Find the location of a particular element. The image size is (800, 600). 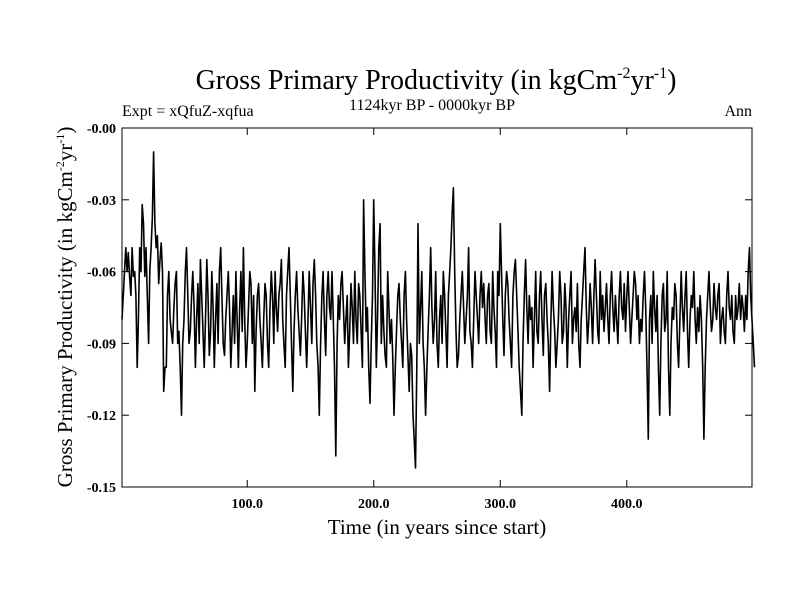

x-tick-label: 300.0 is located at coordinates (501, 504).